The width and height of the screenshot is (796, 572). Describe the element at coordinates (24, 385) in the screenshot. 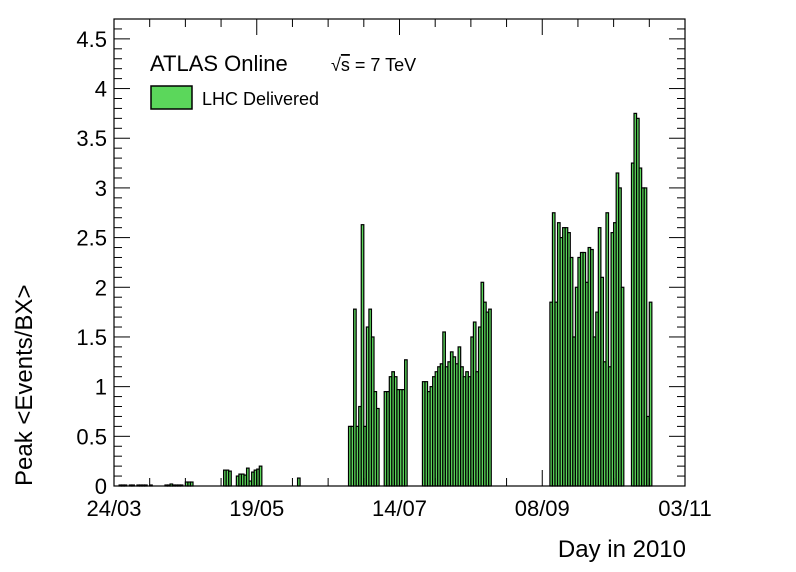

I see `y-axis-title: Peak <Events/BX>` at that location.